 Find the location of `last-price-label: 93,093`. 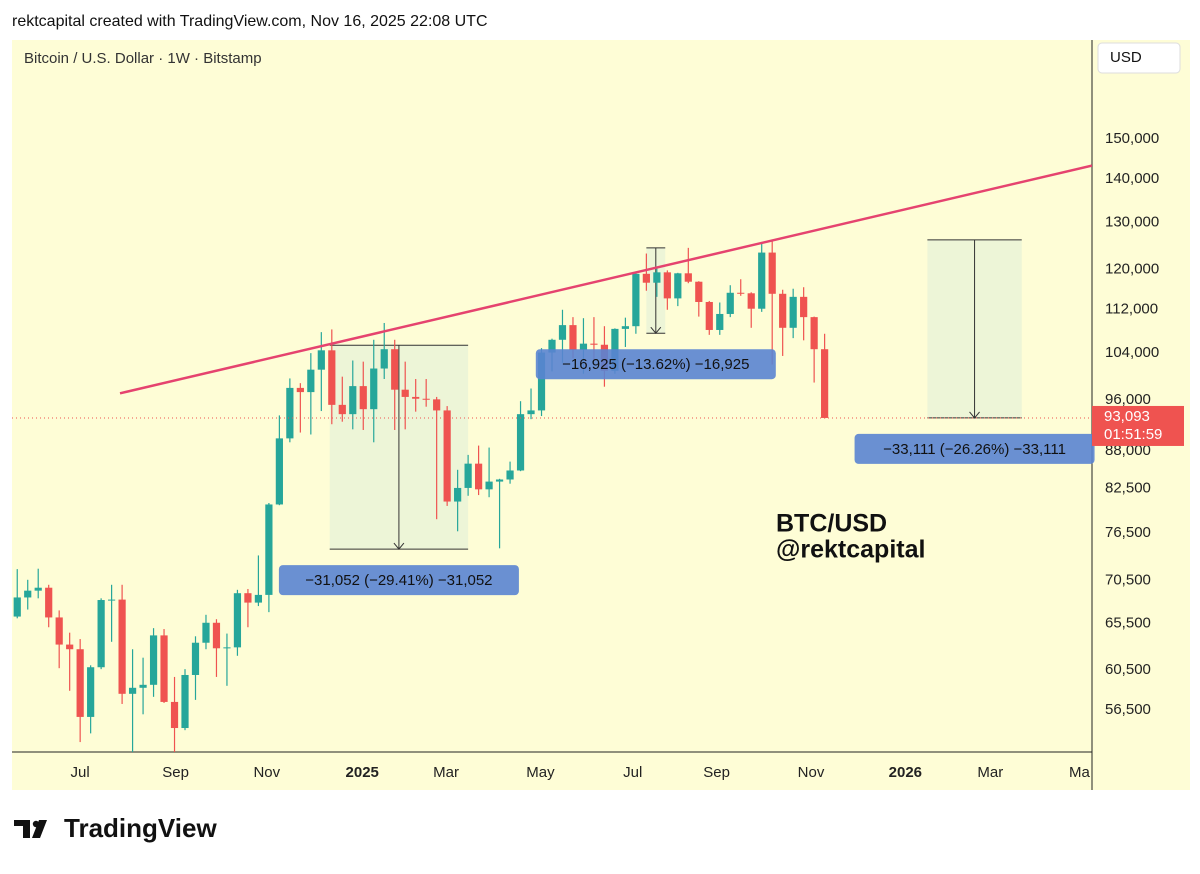

last-price-label: 93,093 is located at coordinates (1127, 416).